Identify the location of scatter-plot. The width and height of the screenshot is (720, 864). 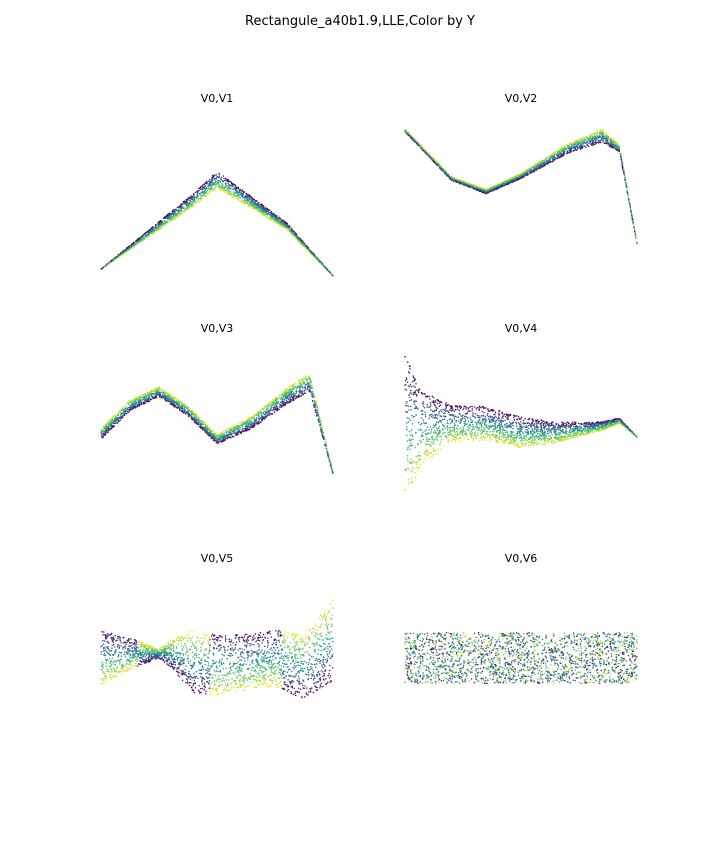
(521, 186).